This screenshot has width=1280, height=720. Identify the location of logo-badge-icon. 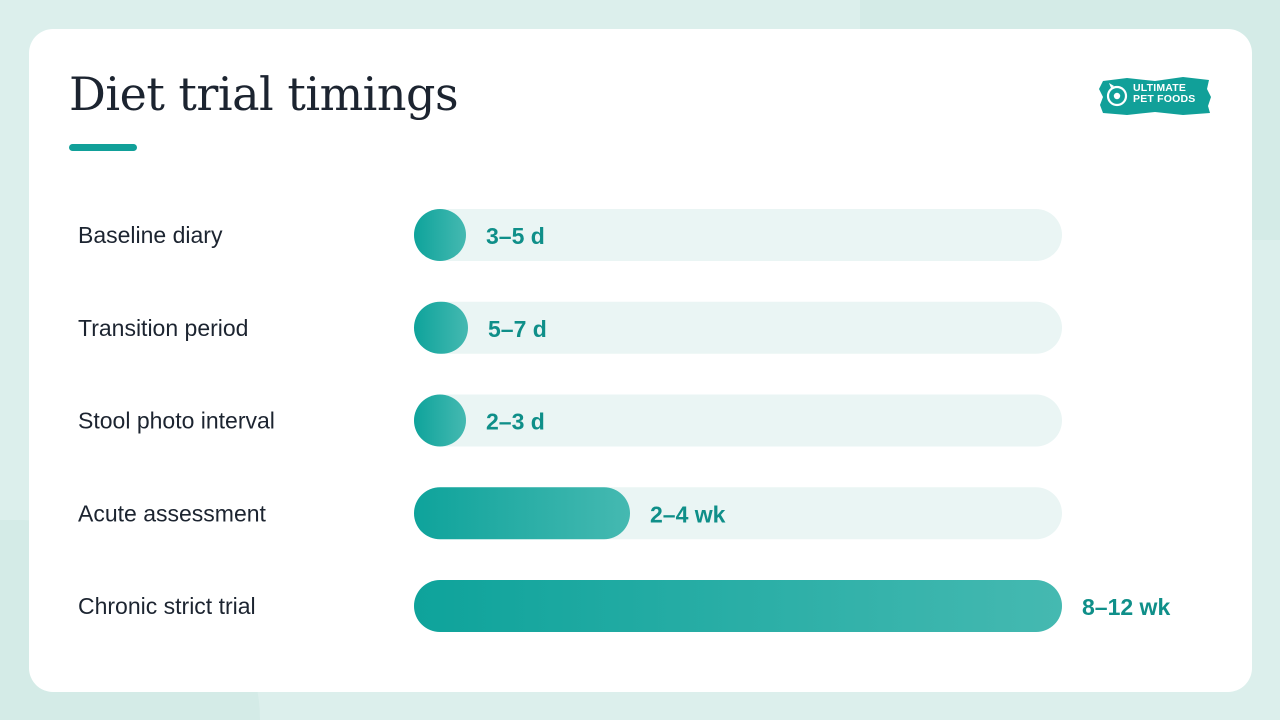
(1155, 96).